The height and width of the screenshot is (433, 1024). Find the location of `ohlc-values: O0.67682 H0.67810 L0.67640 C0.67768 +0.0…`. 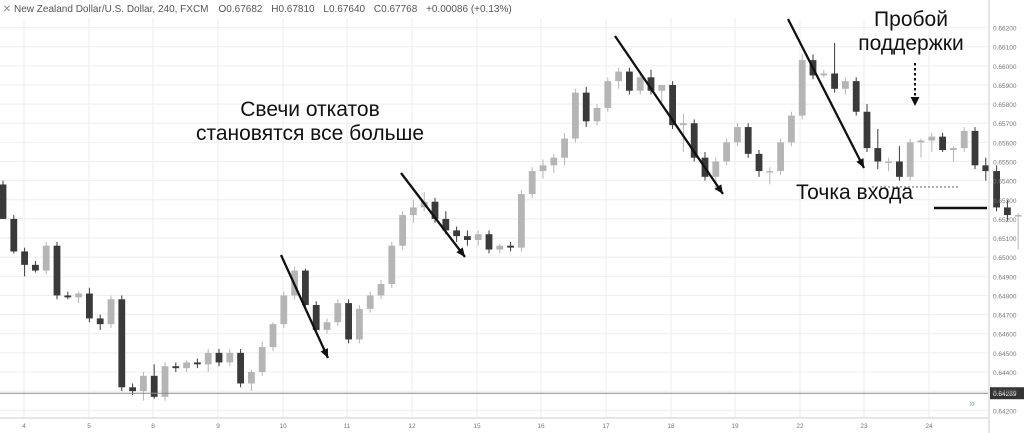

ohlc-values: O0.67682 H0.67810 L0.67640 C0.67768 +0.0… is located at coordinates (368, 9).